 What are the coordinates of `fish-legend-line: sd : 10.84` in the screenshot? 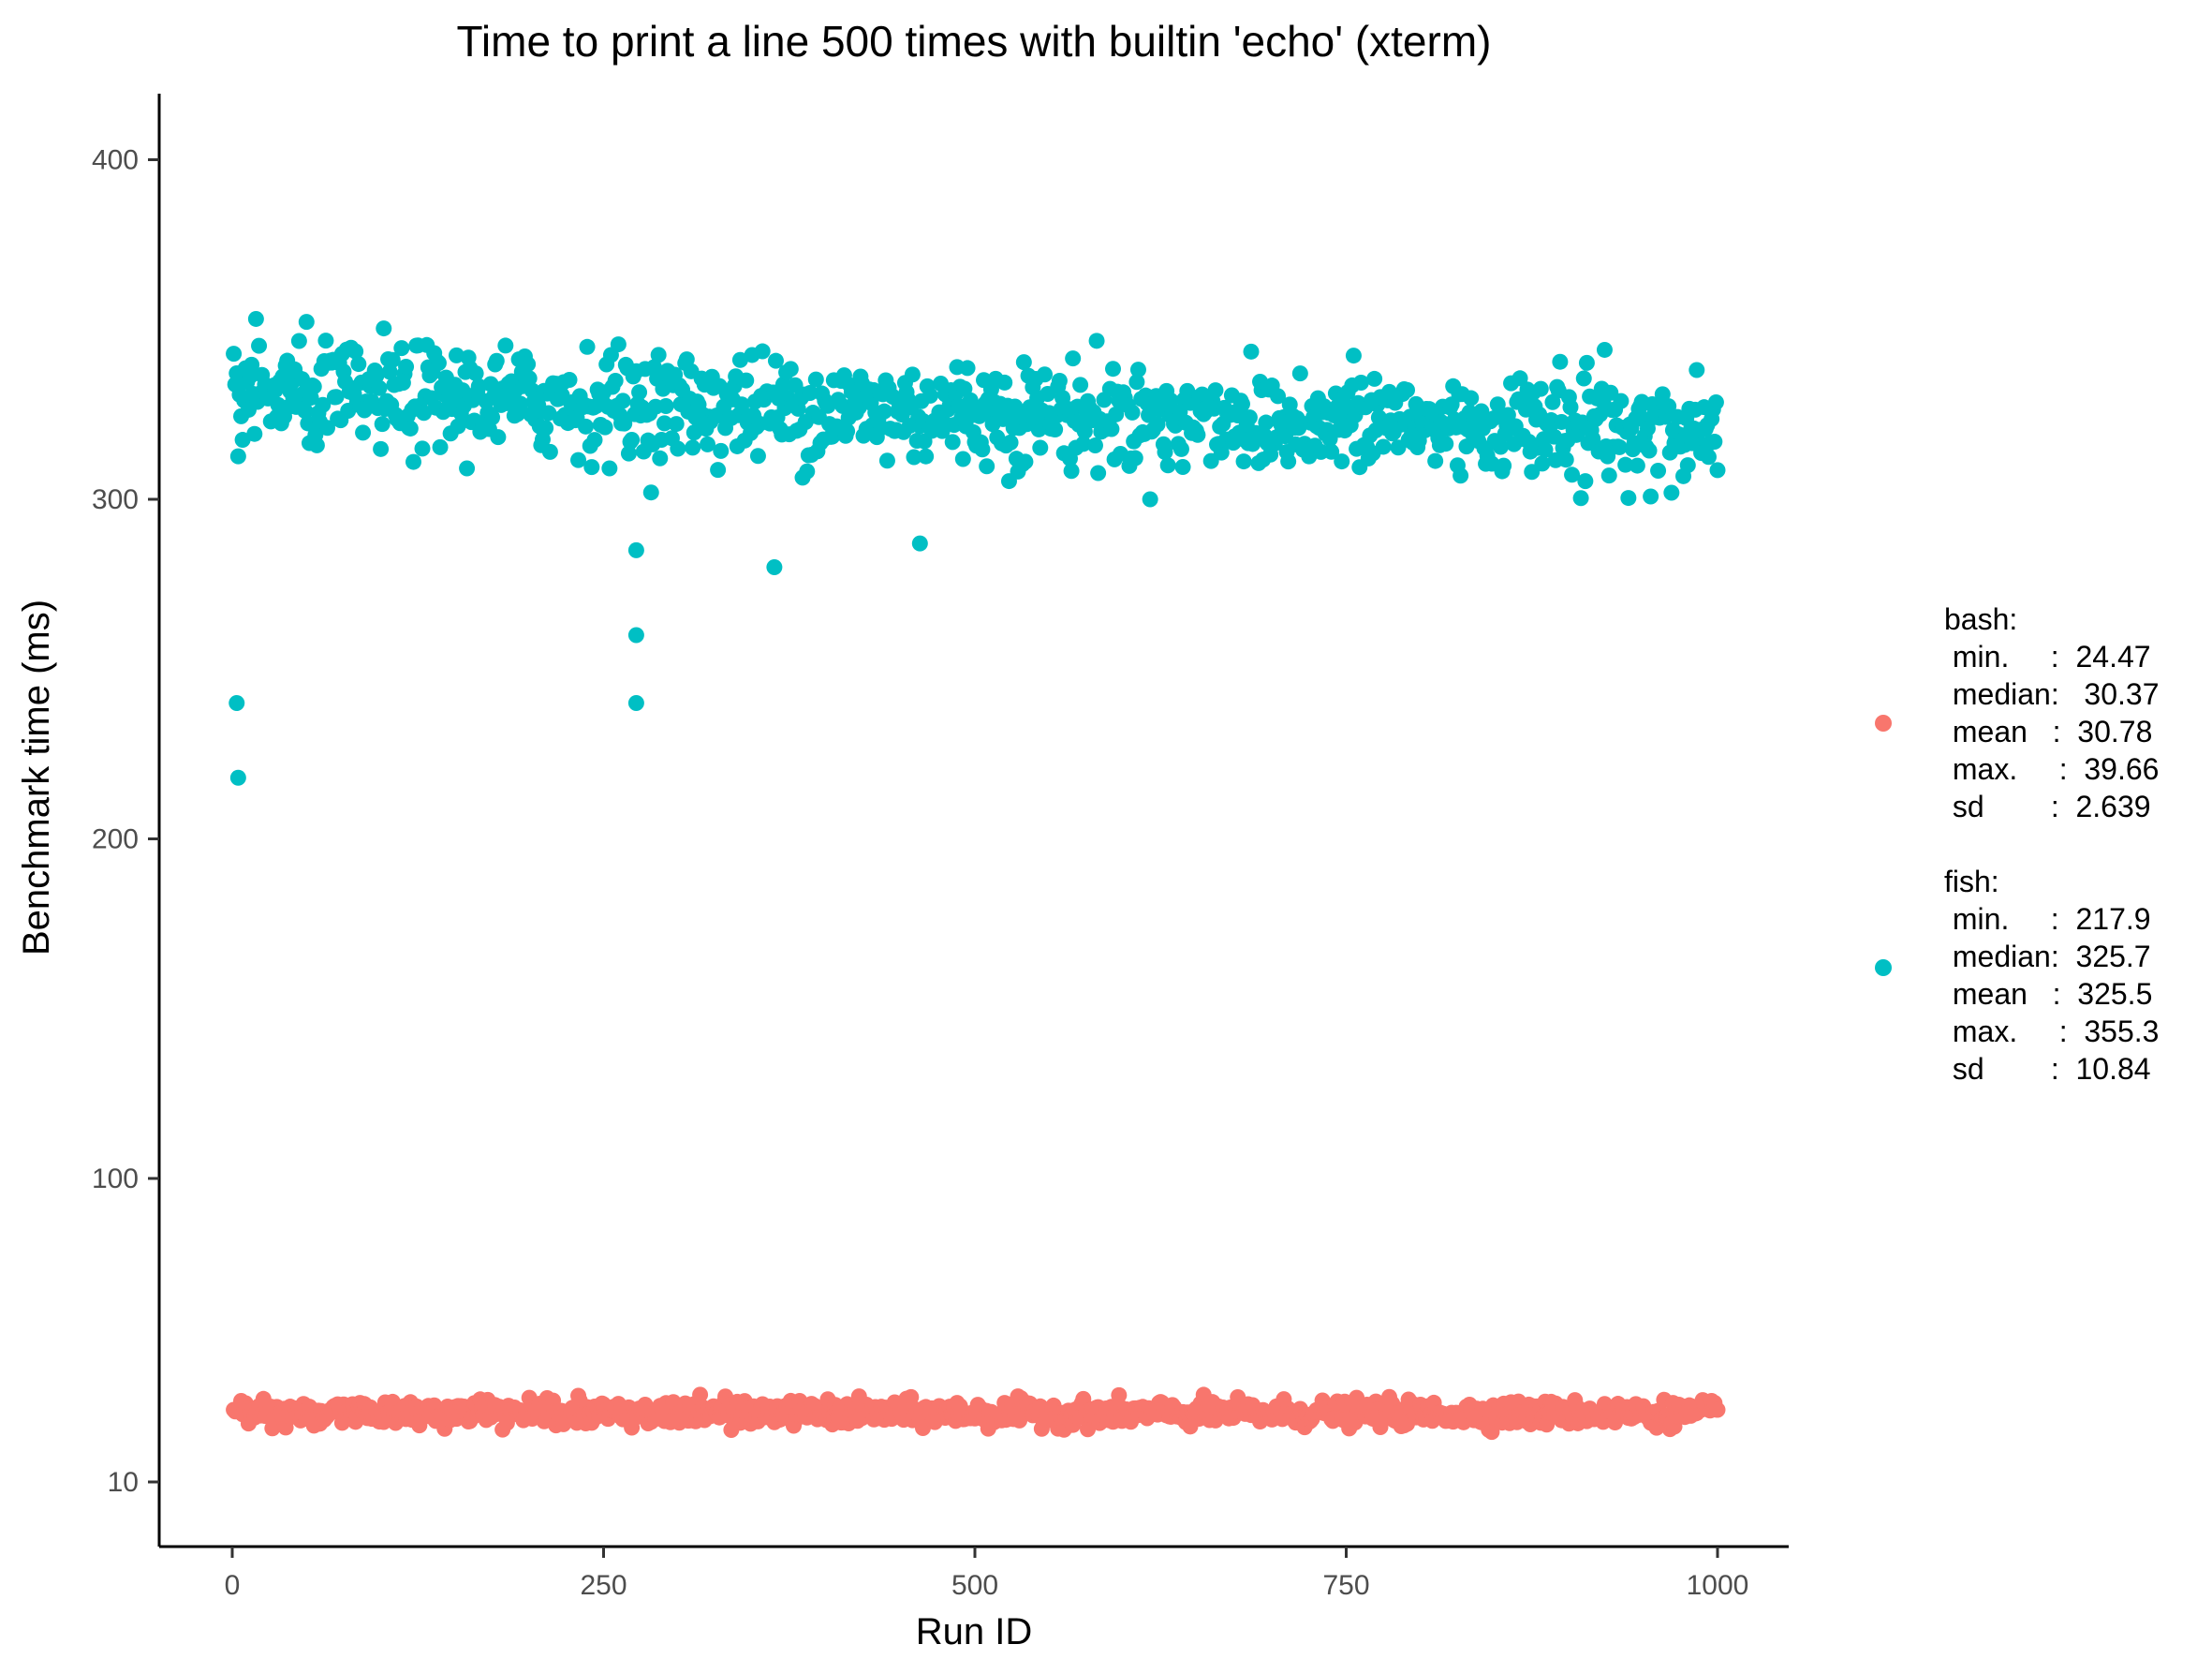 It's located at (2048, 1069).